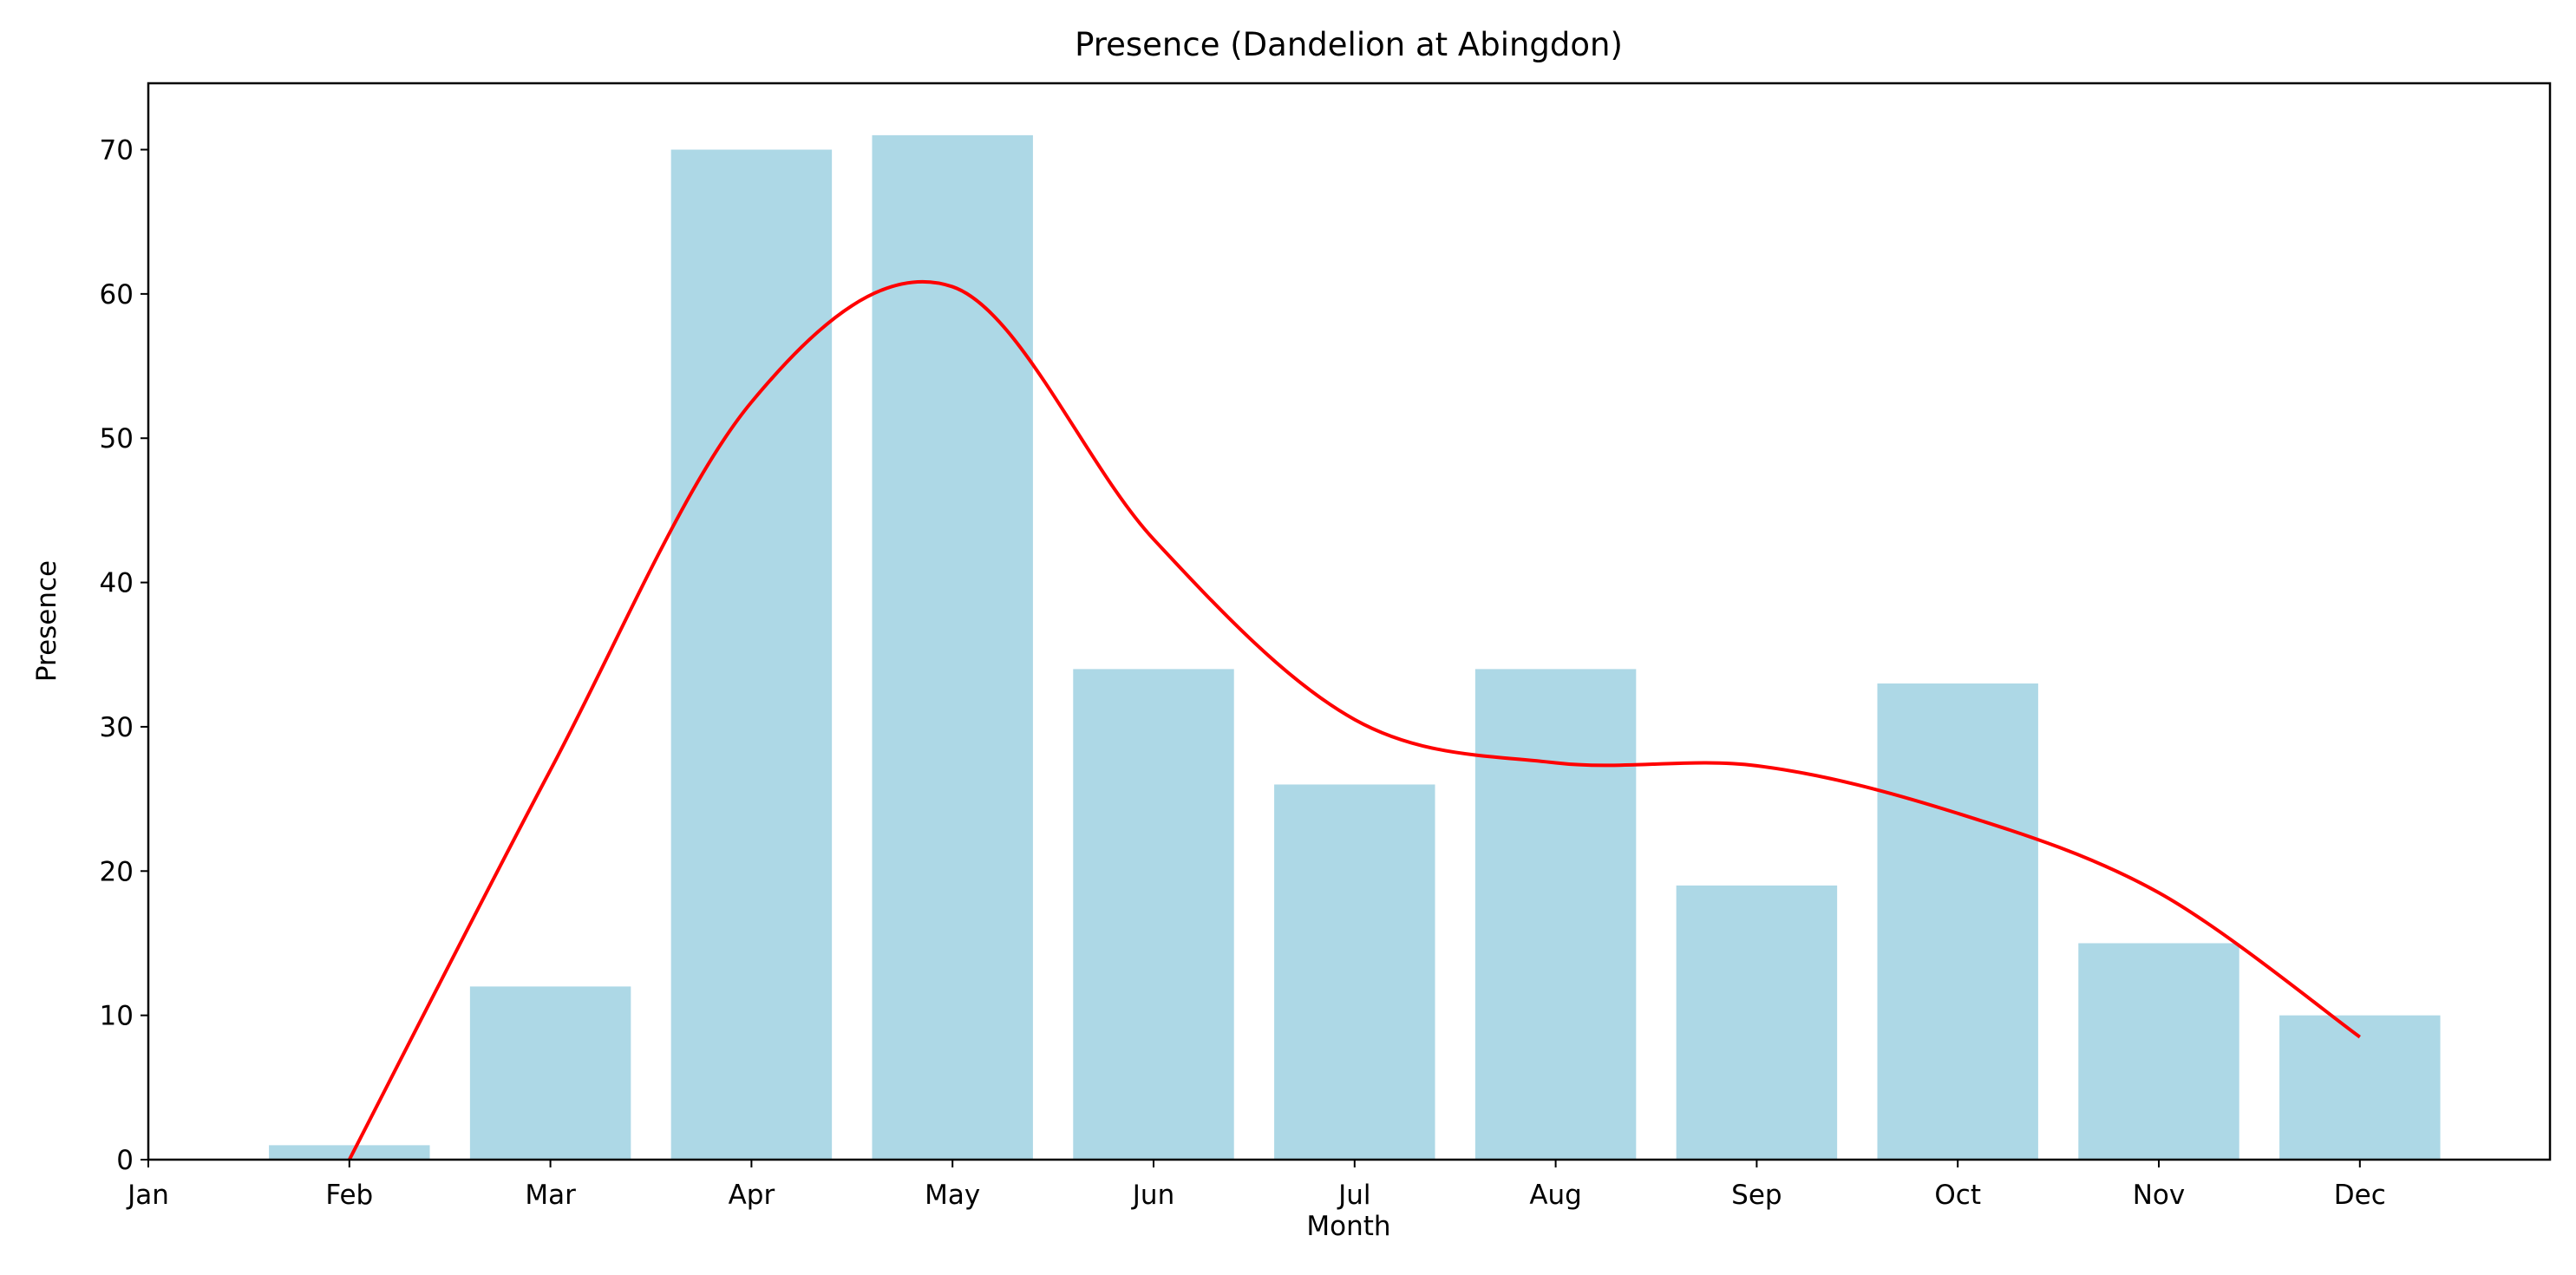 The image size is (2576, 1275). Describe the element at coordinates (1152, 1195) in the screenshot. I see `x-tick-label: Jun` at that location.